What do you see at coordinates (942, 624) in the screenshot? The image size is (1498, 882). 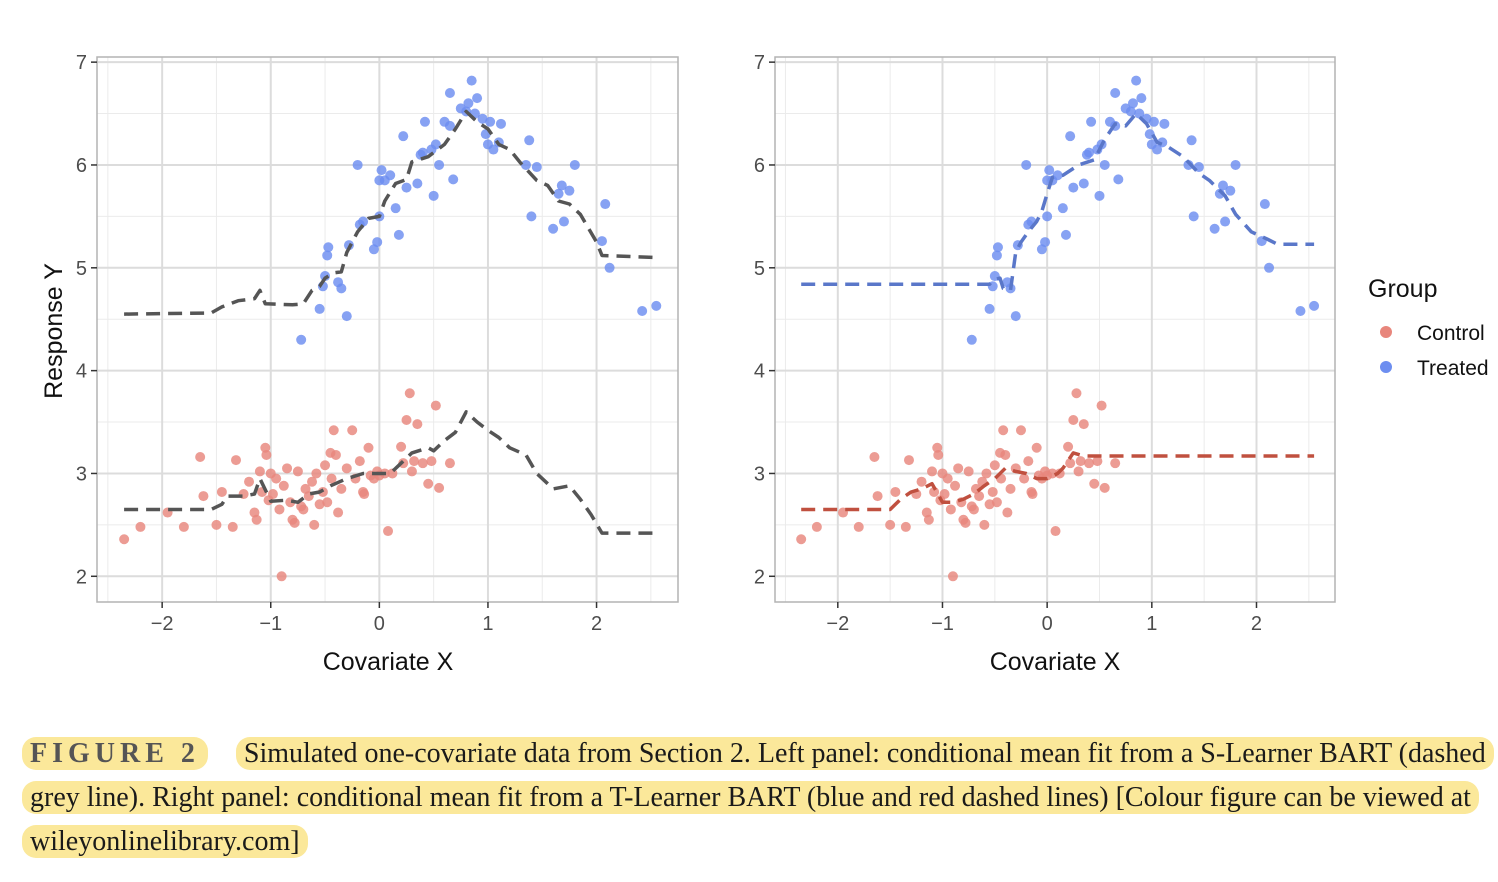 I see `x-tick-label: −1` at bounding box center [942, 624].